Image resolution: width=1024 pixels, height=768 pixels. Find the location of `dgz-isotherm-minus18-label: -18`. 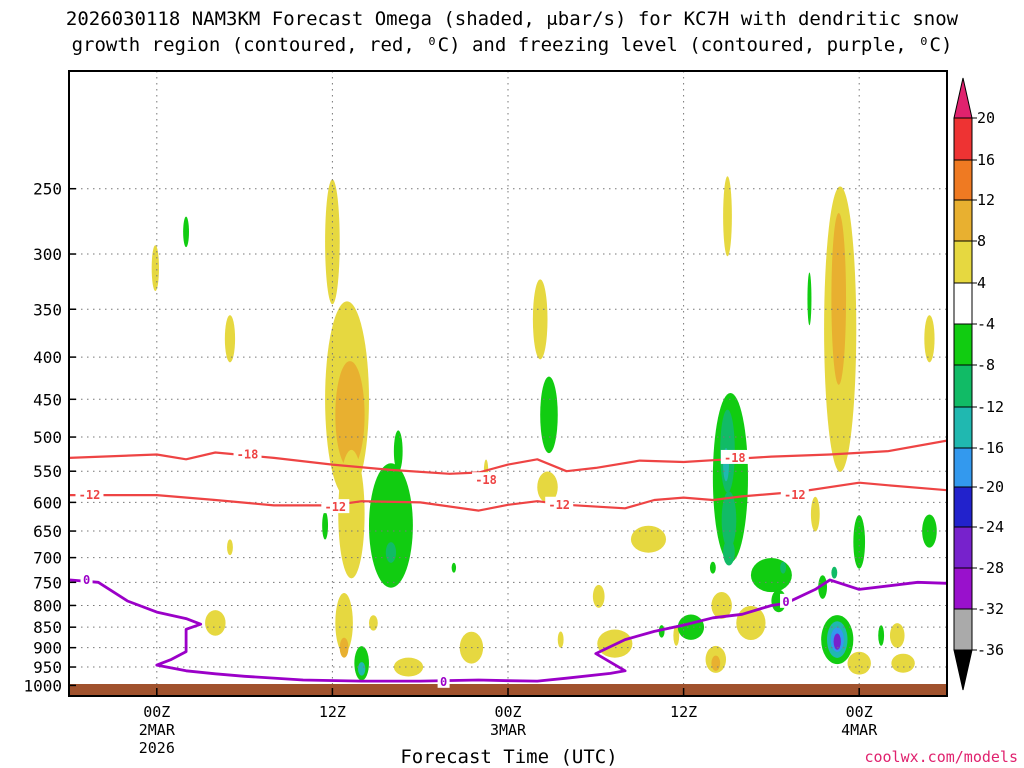

dgz-isotherm-minus18-label: -18 is located at coordinates (248, 455).